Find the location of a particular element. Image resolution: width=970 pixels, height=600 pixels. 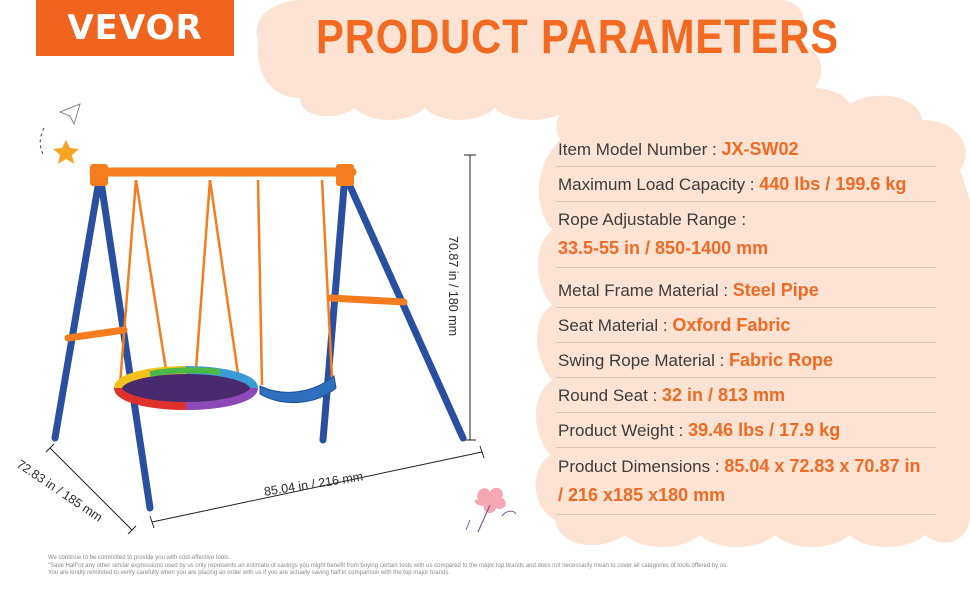

spec-row-weight: Product Weight : 39.46 lbs / 17.9 kg is located at coordinates (746, 430).